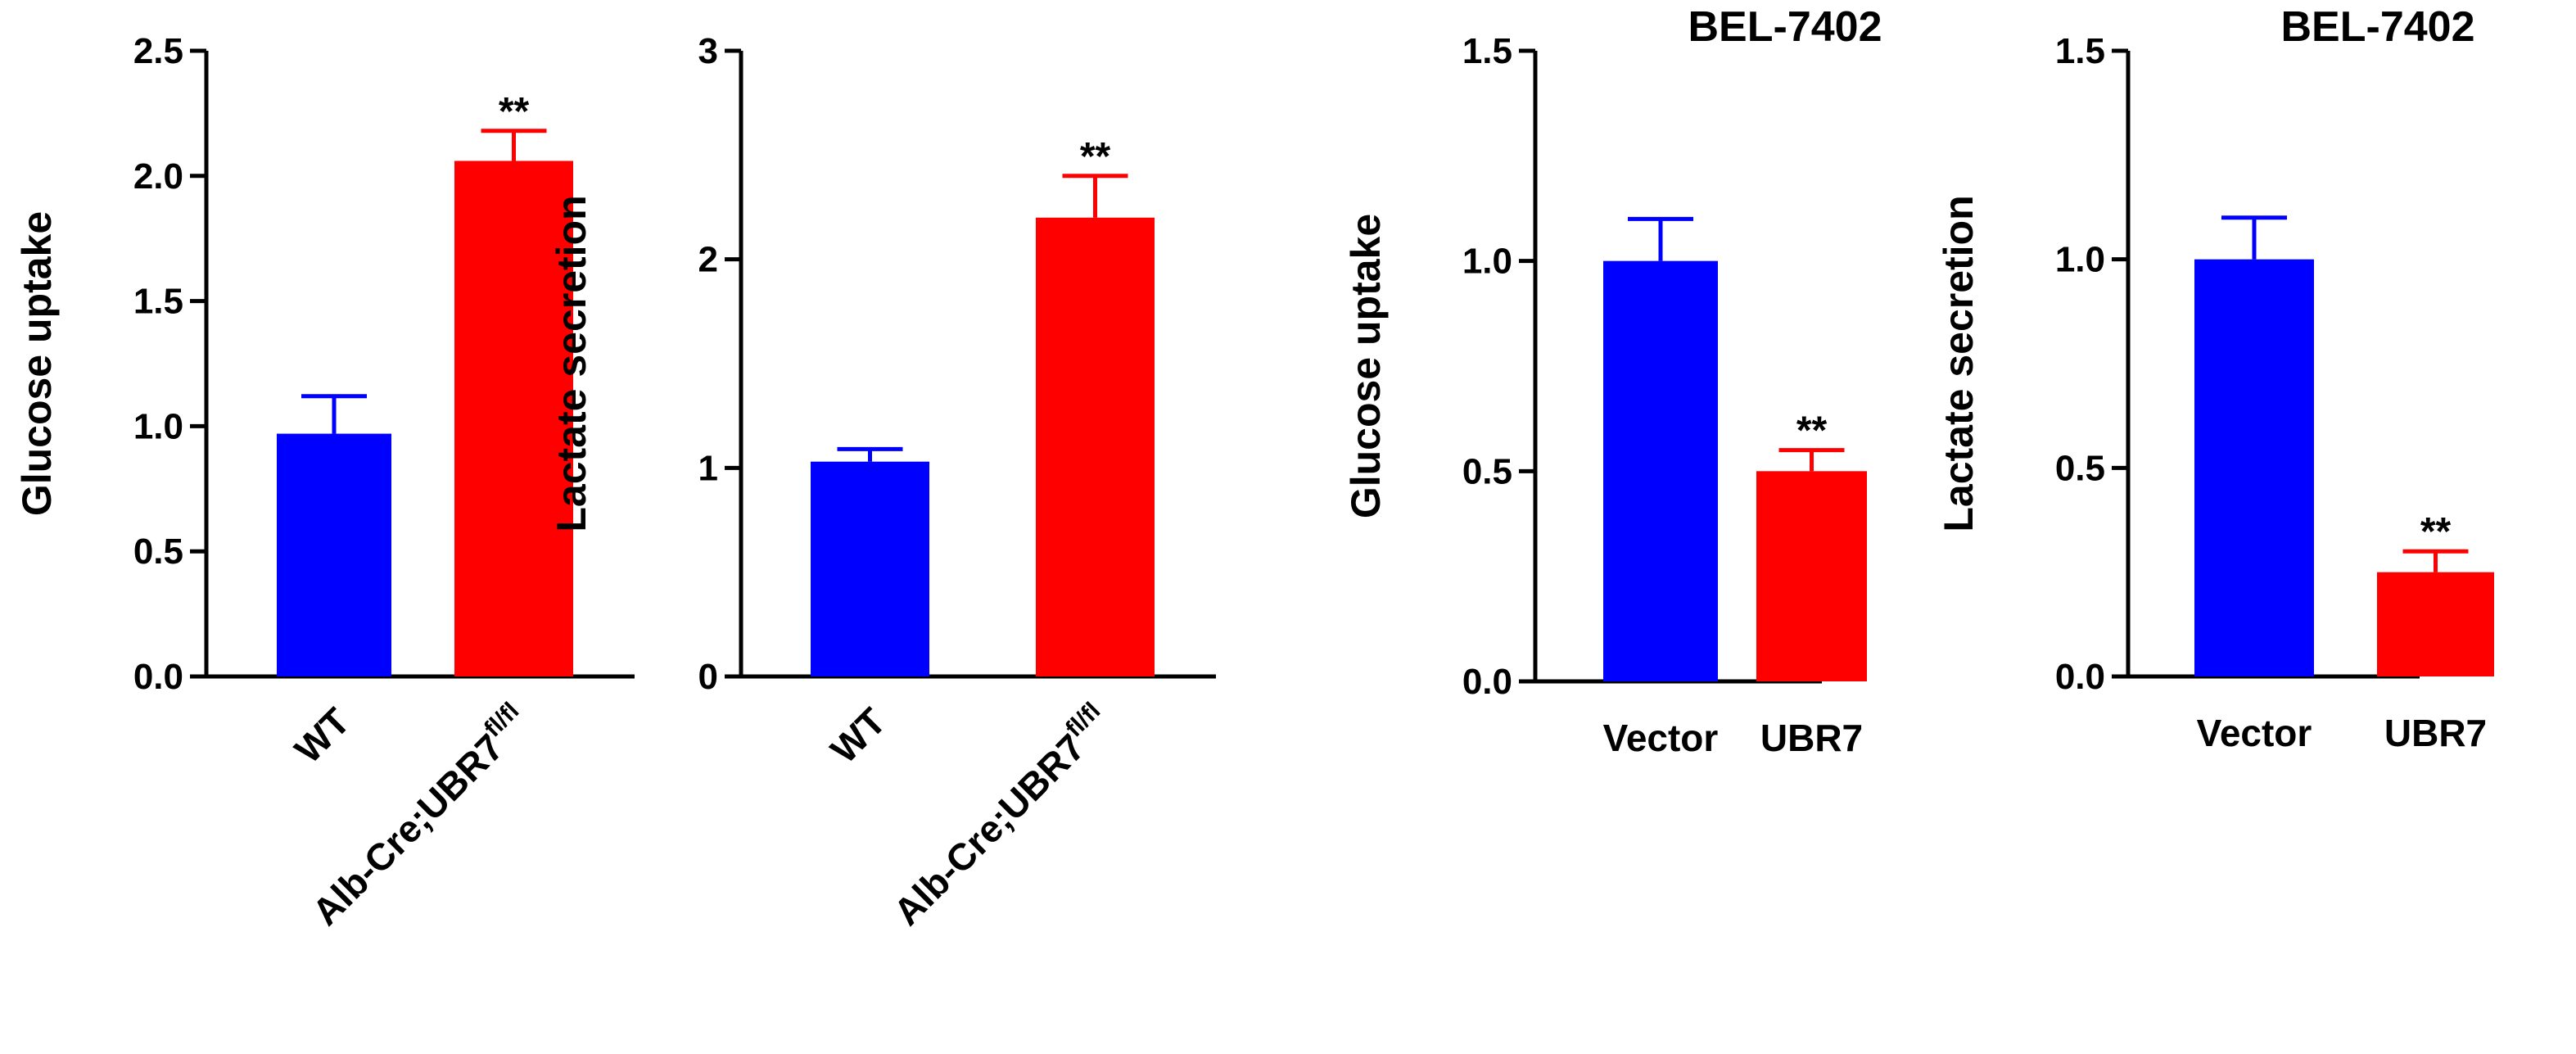 The height and width of the screenshot is (1054, 2576). What do you see at coordinates (708, 677) in the screenshot?
I see `y-tick-label: 0` at bounding box center [708, 677].